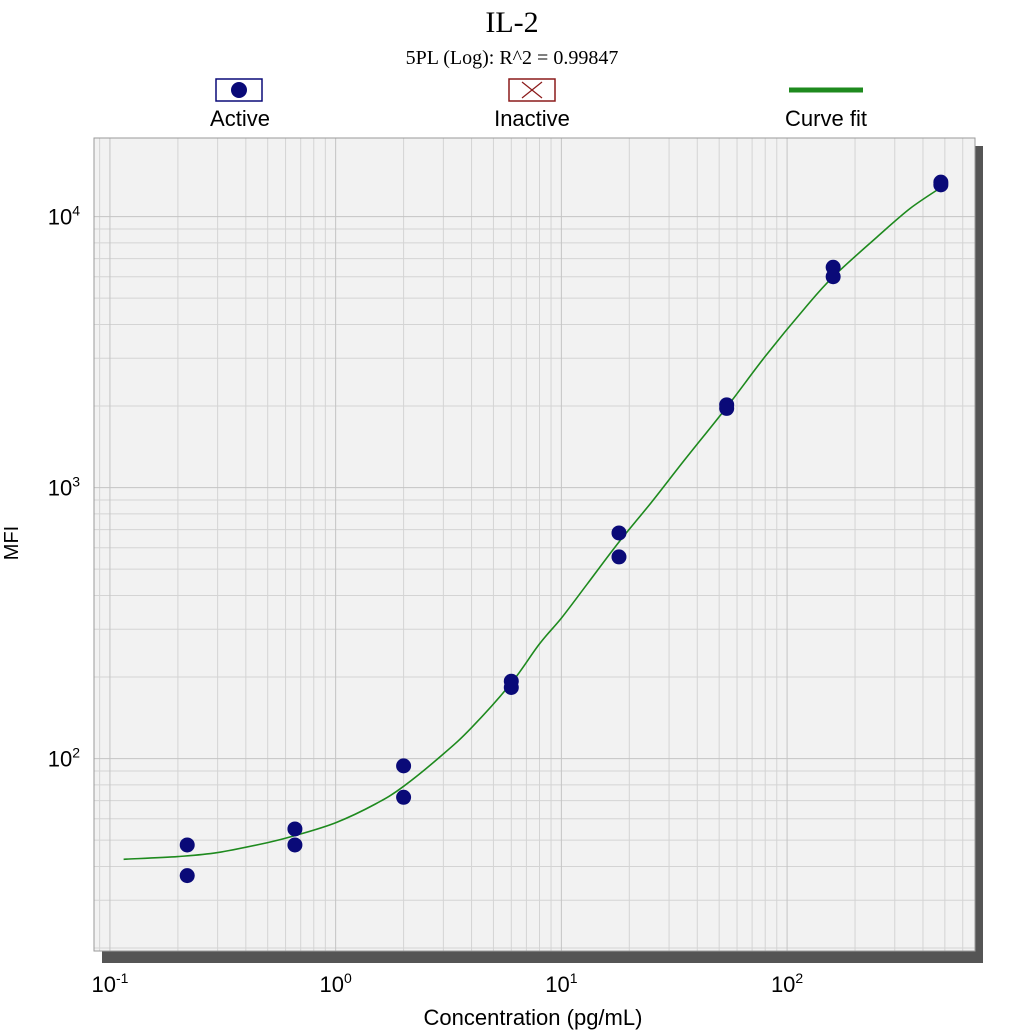 The width and height of the screenshot is (1027, 1030). Describe the element at coordinates (533, 1017) in the screenshot. I see `x-axis-label: Concentration (pg/mL)` at that location.